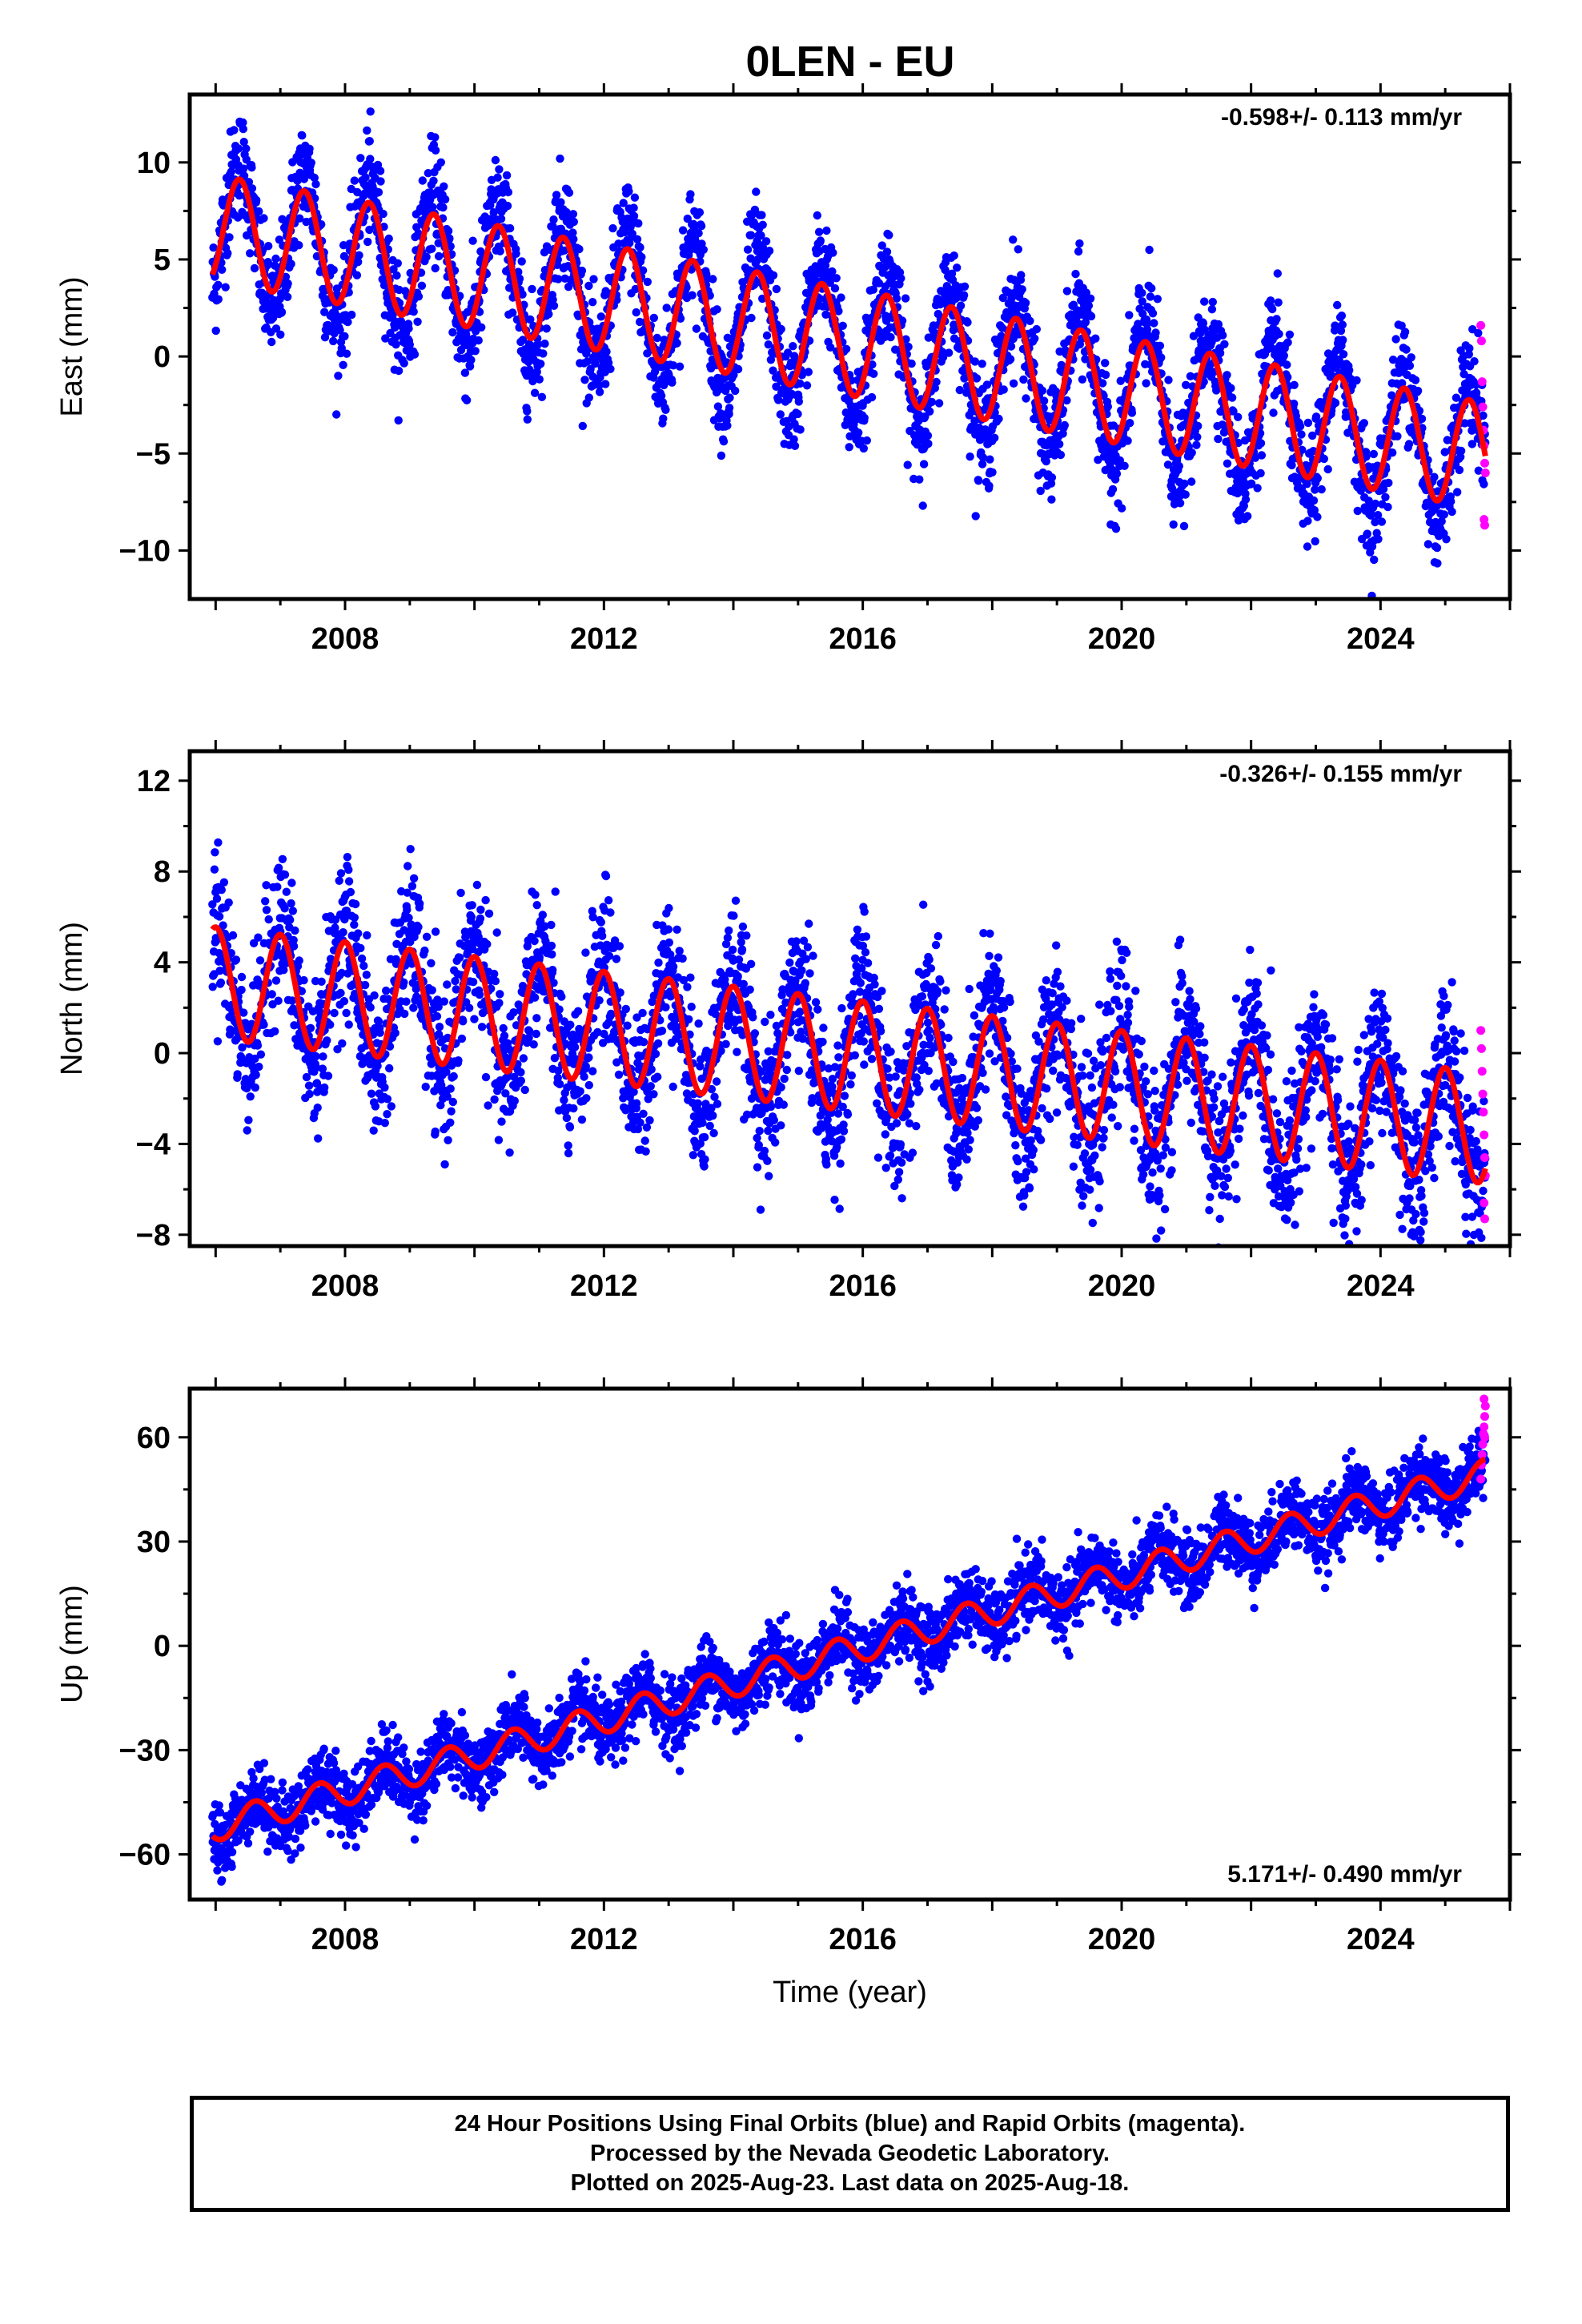  Describe the element at coordinates (604, 639) in the screenshot. I see `x-tick-label: 2012` at that location.